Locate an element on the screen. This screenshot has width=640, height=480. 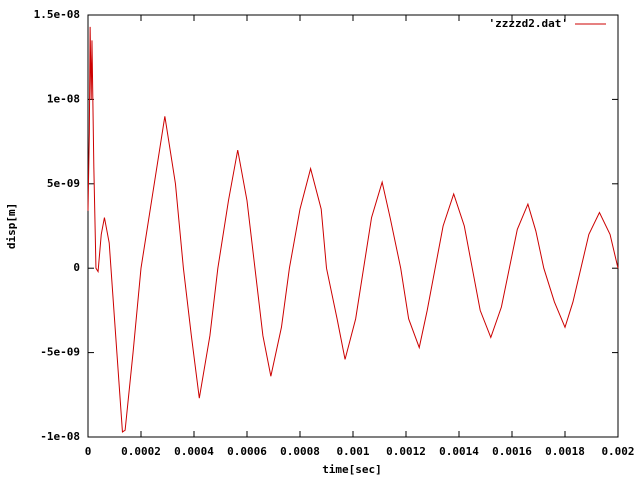
y-tick-label: 0 is located at coordinates (76, 267).